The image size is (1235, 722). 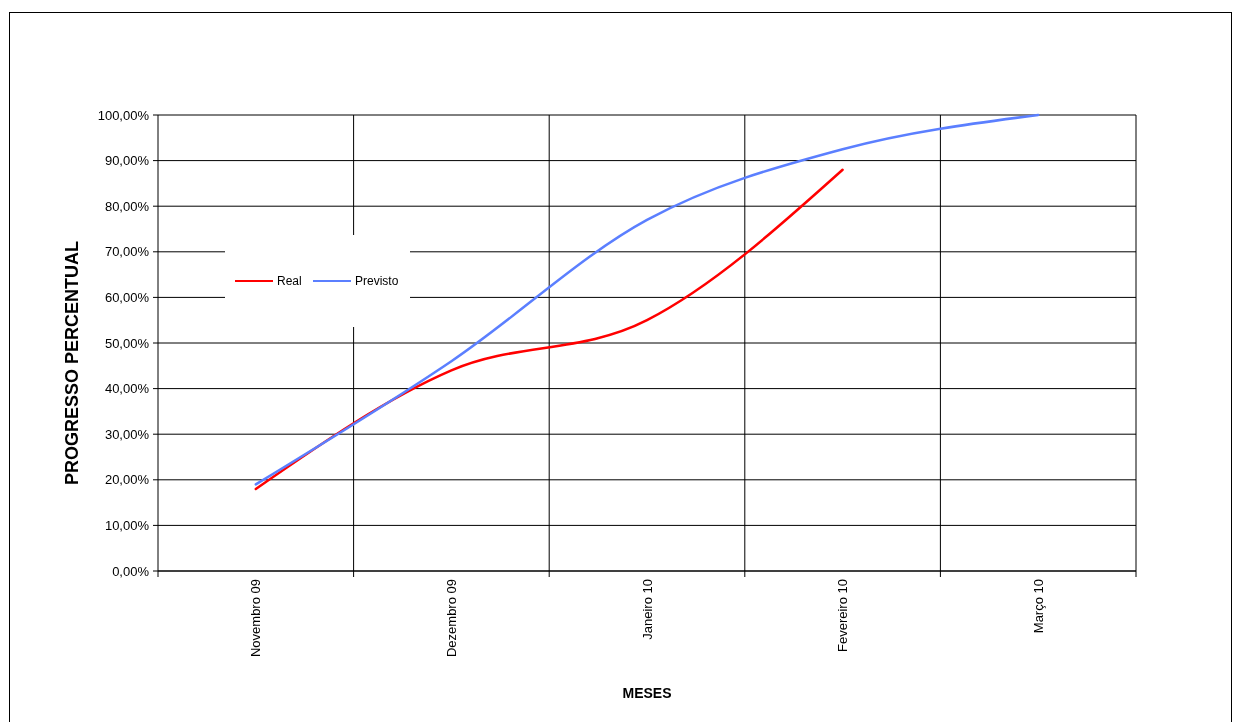 What do you see at coordinates (123, 115) in the screenshot?
I see `y-tick-label: 100,00%` at bounding box center [123, 115].